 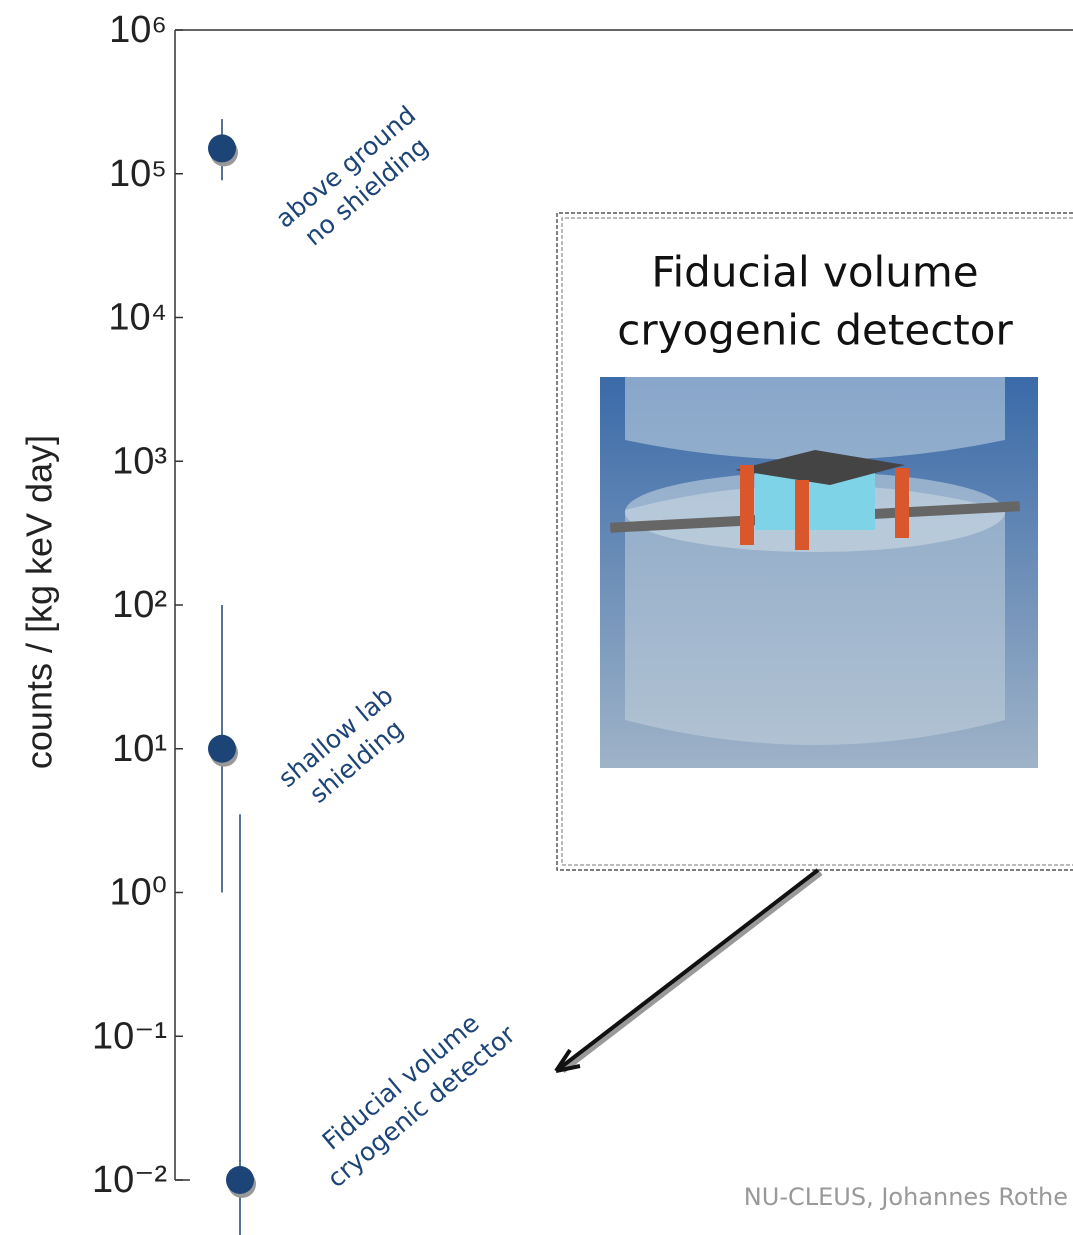 What do you see at coordinates (819, 572) in the screenshot?
I see `detector-image` at bounding box center [819, 572].